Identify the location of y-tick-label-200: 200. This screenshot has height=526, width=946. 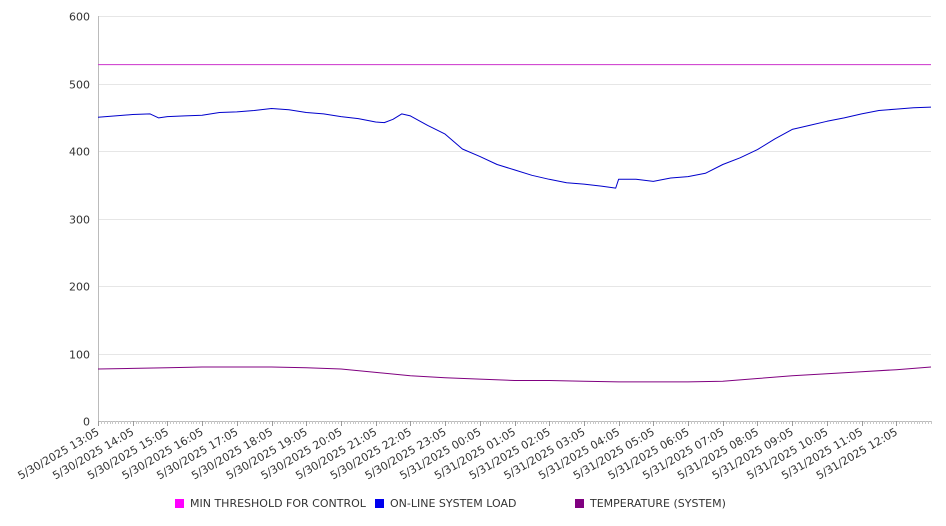
(79, 287).